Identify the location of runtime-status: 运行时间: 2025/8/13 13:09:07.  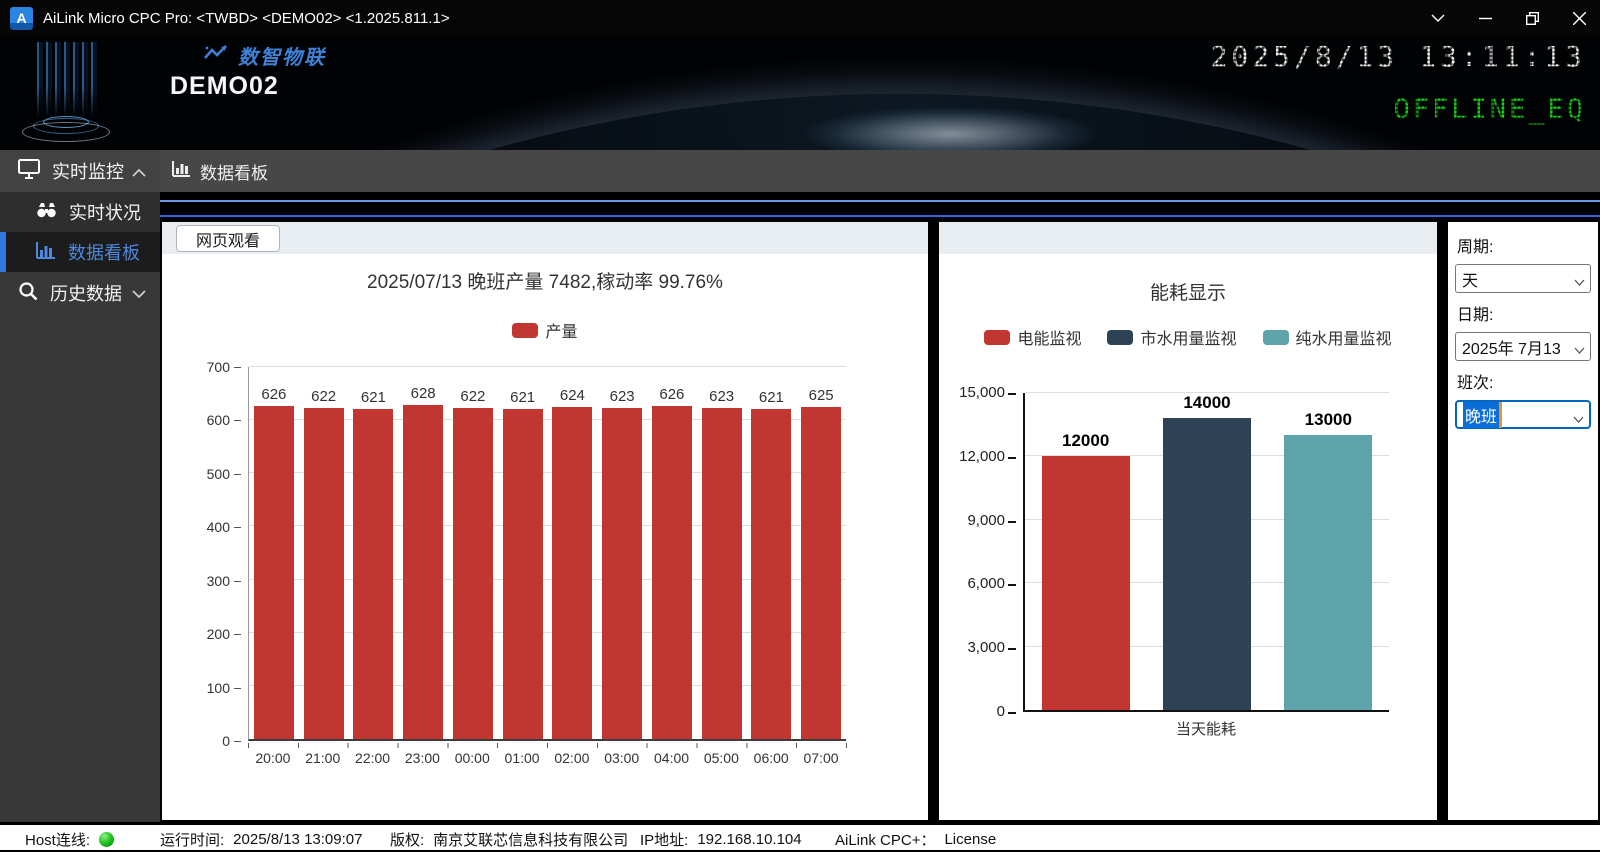
(261, 839).